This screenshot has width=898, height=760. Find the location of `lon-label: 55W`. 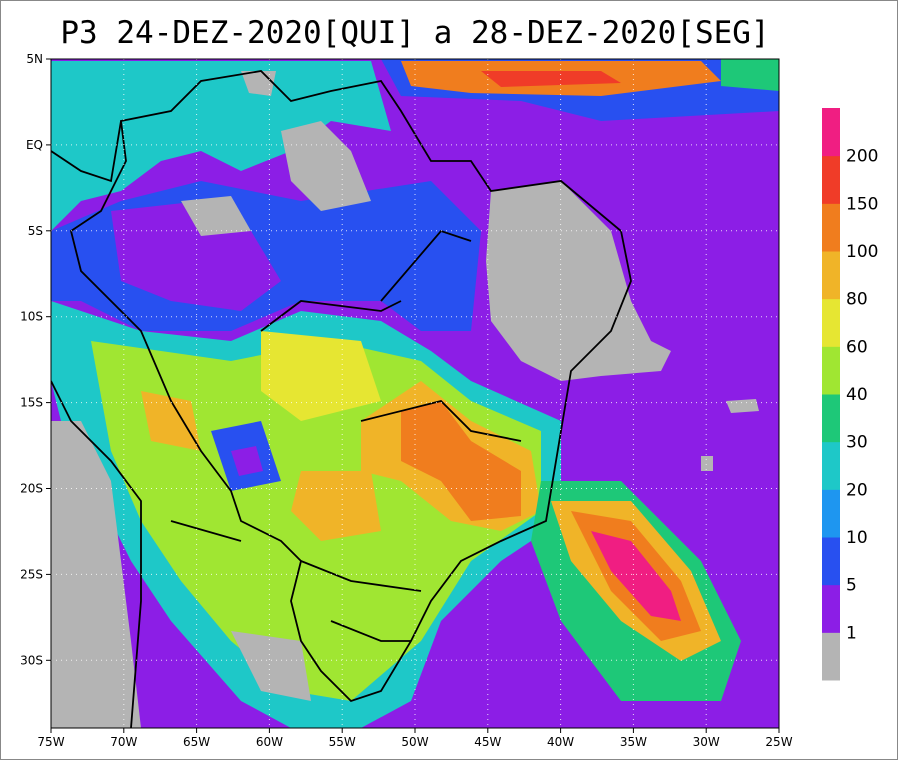

lon-label: 55W is located at coordinates (342, 742).